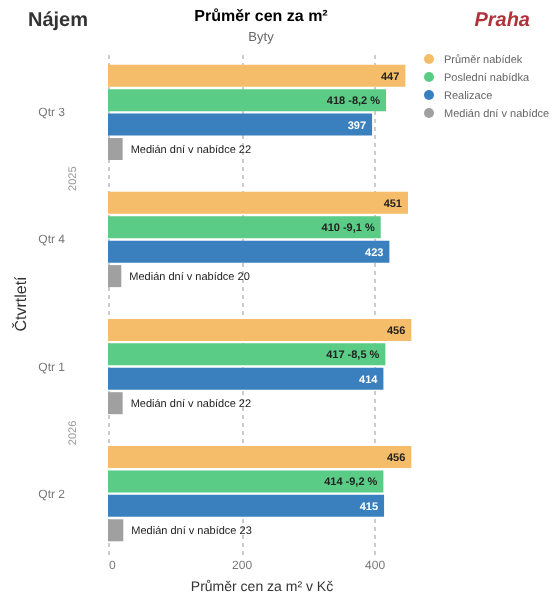 The height and width of the screenshot is (600, 558). Describe the element at coordinates (21, 303) in the screenshot. I see `y-axis-title: Čtvrtletí` at that location.